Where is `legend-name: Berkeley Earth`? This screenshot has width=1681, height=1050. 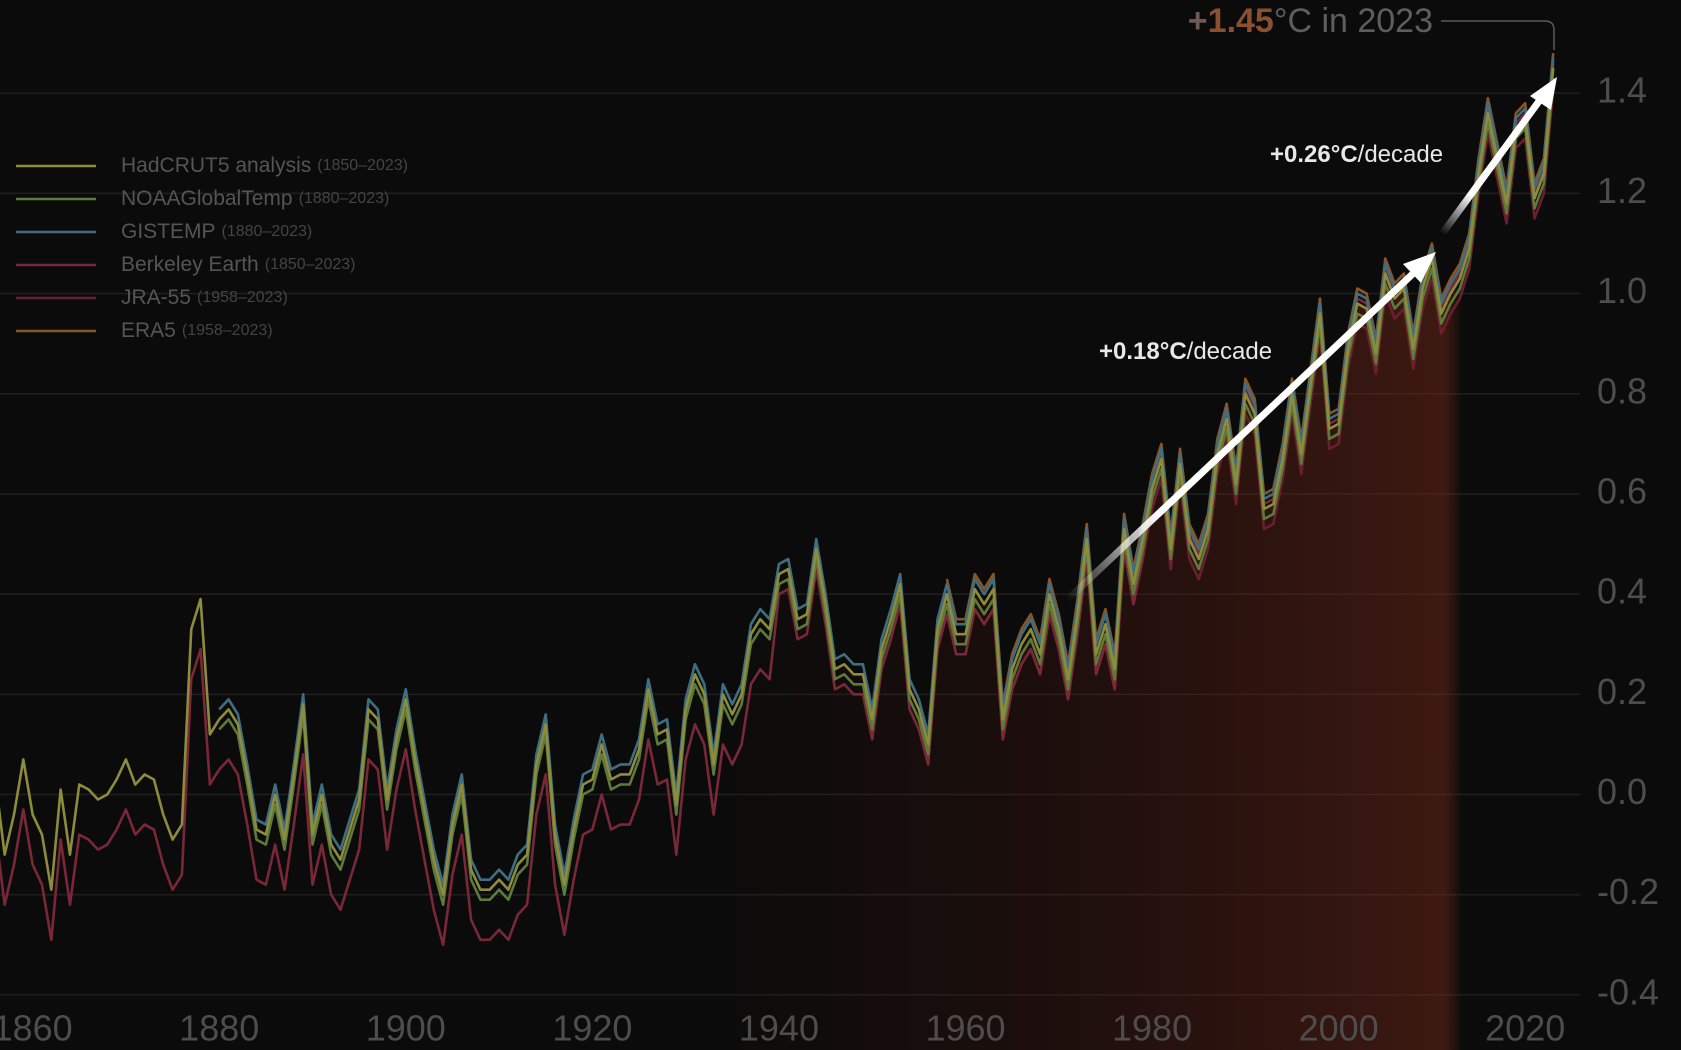 legend-name: Berkeley Earth is located at coordinates (190, 264).